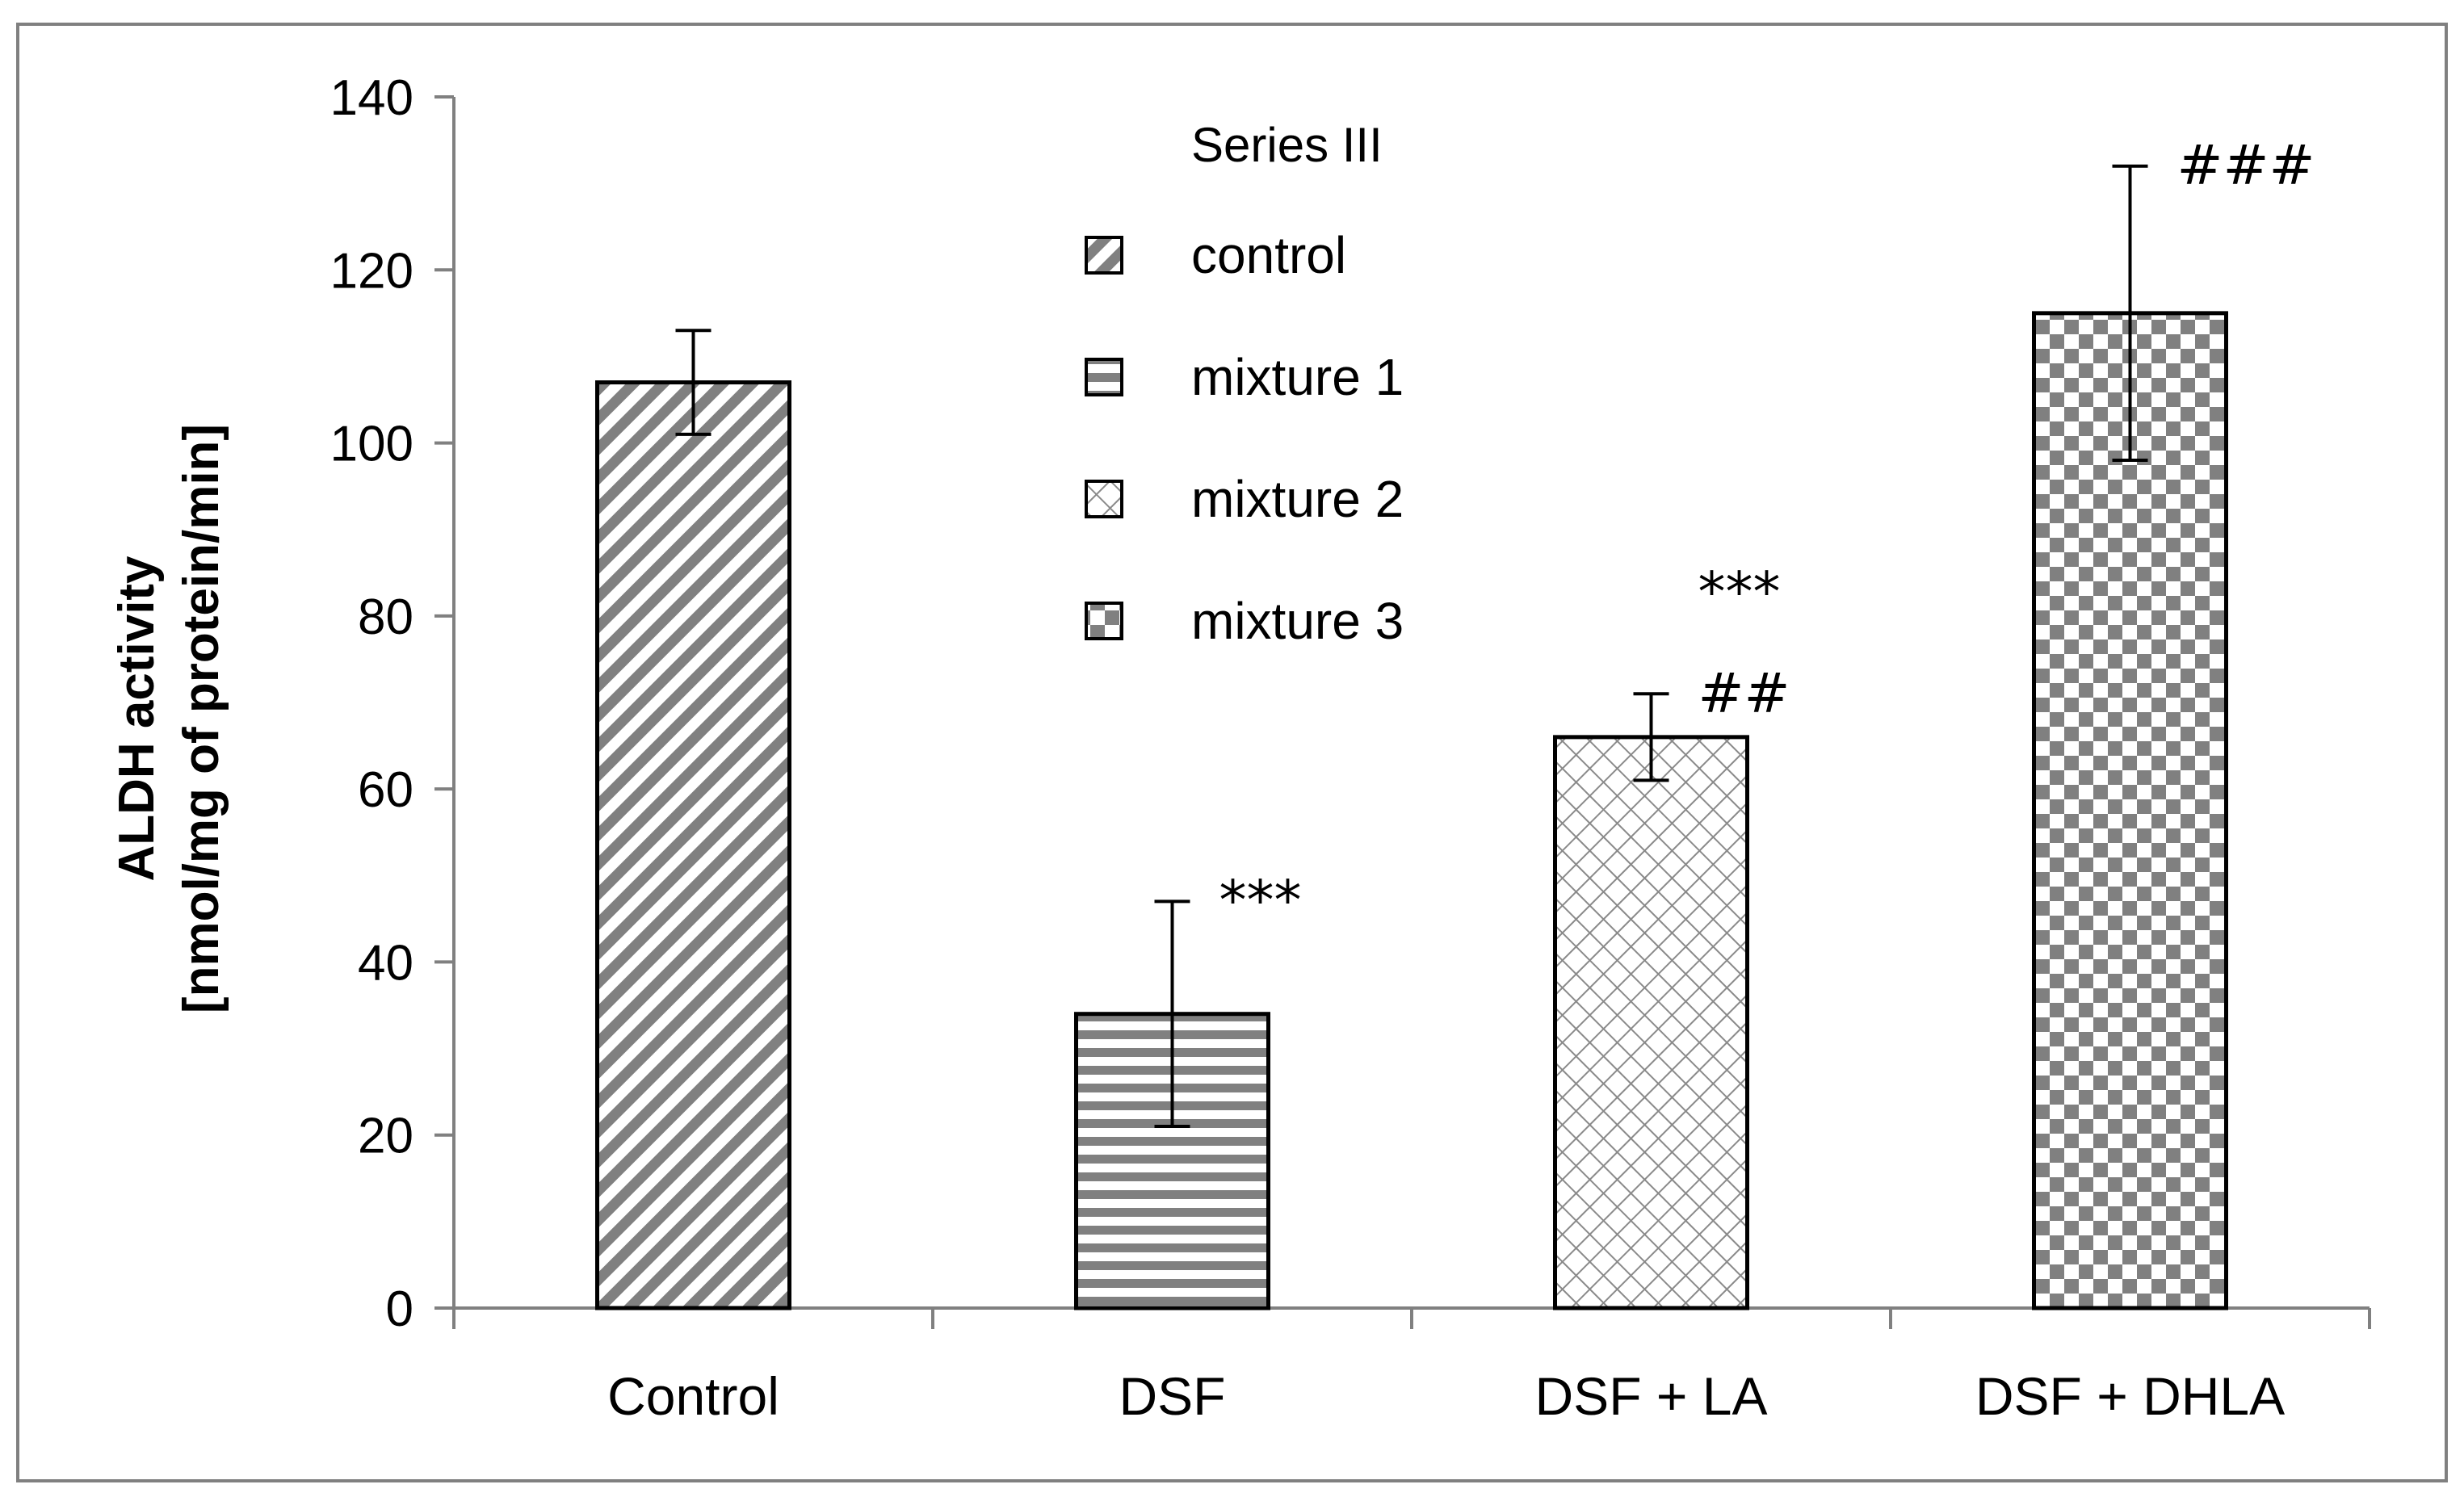 Image resolution: width=2464 pixels, height=1497 pixels. I want to click on y-tick-label: 40, so click(385, 963).